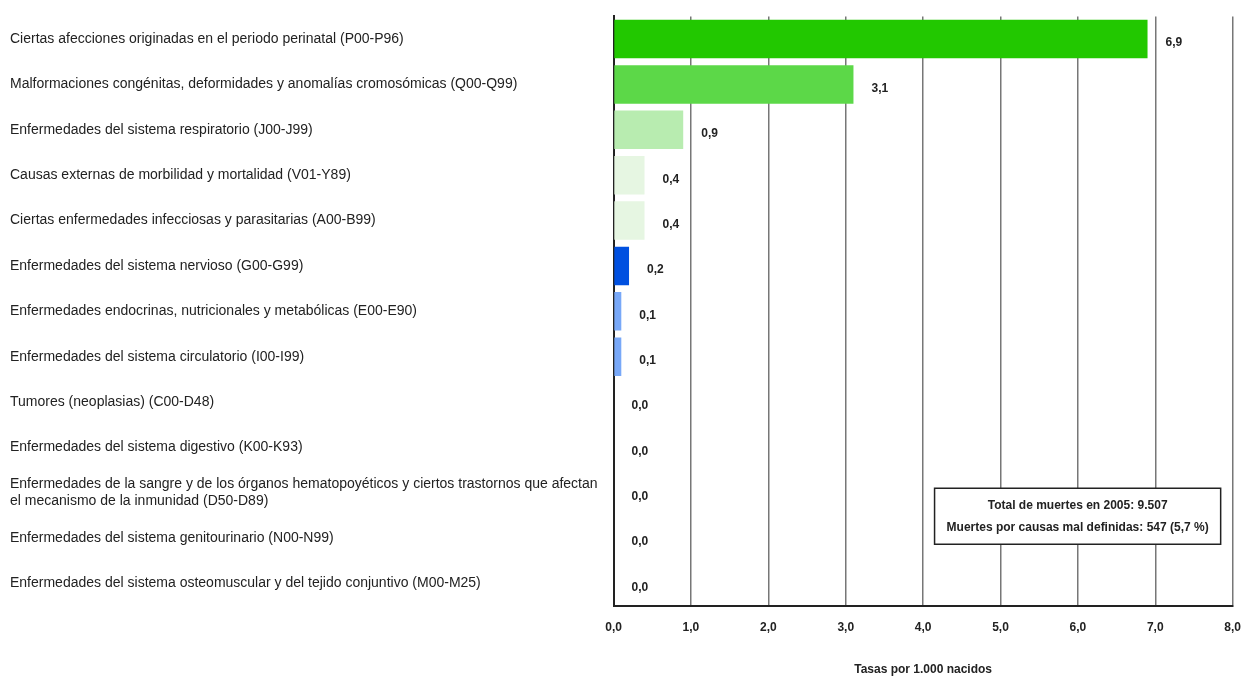  What do you see at coordinates (180, 174) in the screenshot?
I see `y-tick-label: Causas externas de morbilidad y mortalidad (V01-Y89)` at bounding box center [180, 174].